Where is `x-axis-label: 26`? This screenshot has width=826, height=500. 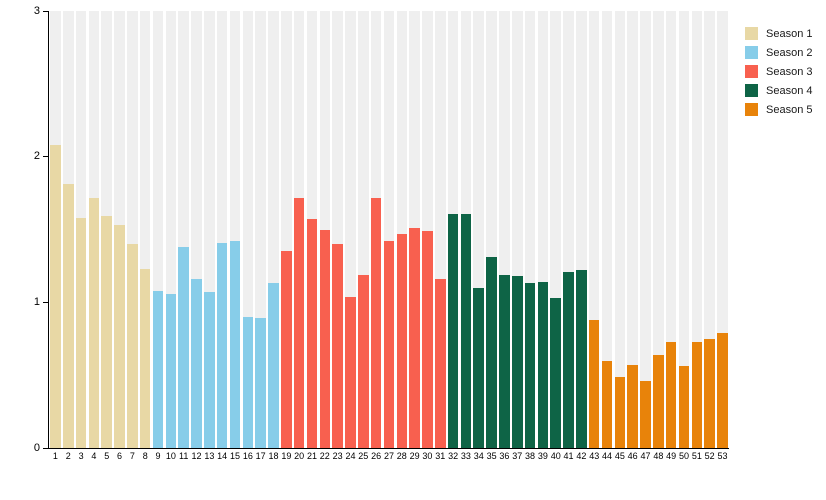 x-axis-label: 26 is located at coordinates (376, 456).